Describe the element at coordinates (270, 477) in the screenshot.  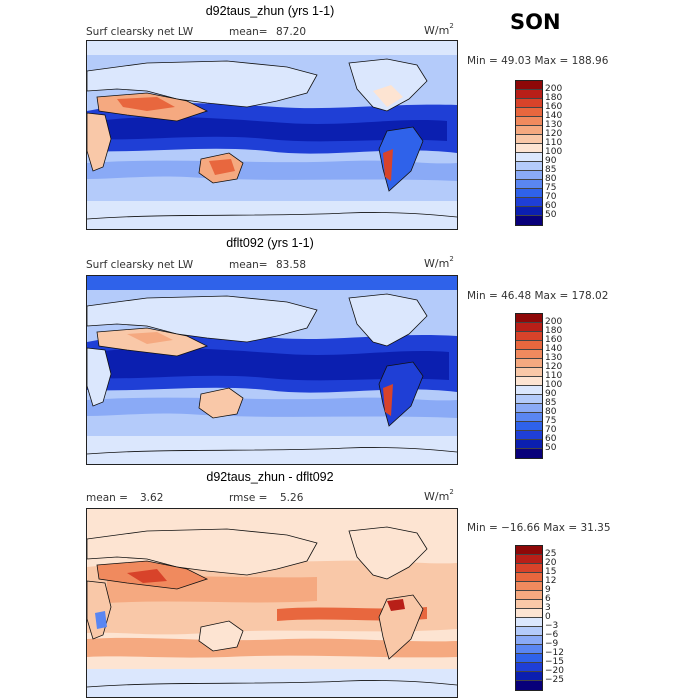
I see `panel3-title: d92taus_zhun - dflt092` at that location.